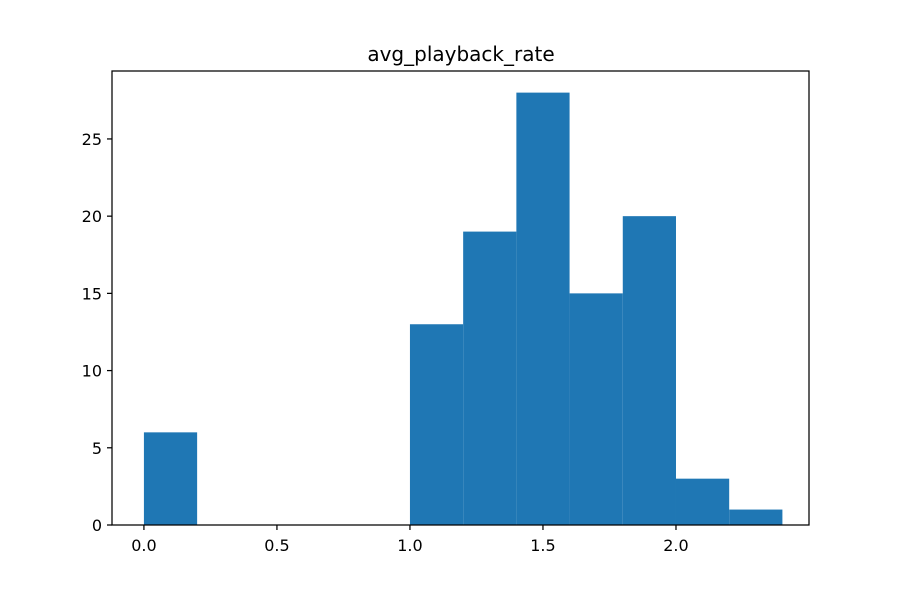 Image resolution: width=900 pixels, height=605 pixels. I want to click on chart-title: avg_playback_rate, so click(460, 54).